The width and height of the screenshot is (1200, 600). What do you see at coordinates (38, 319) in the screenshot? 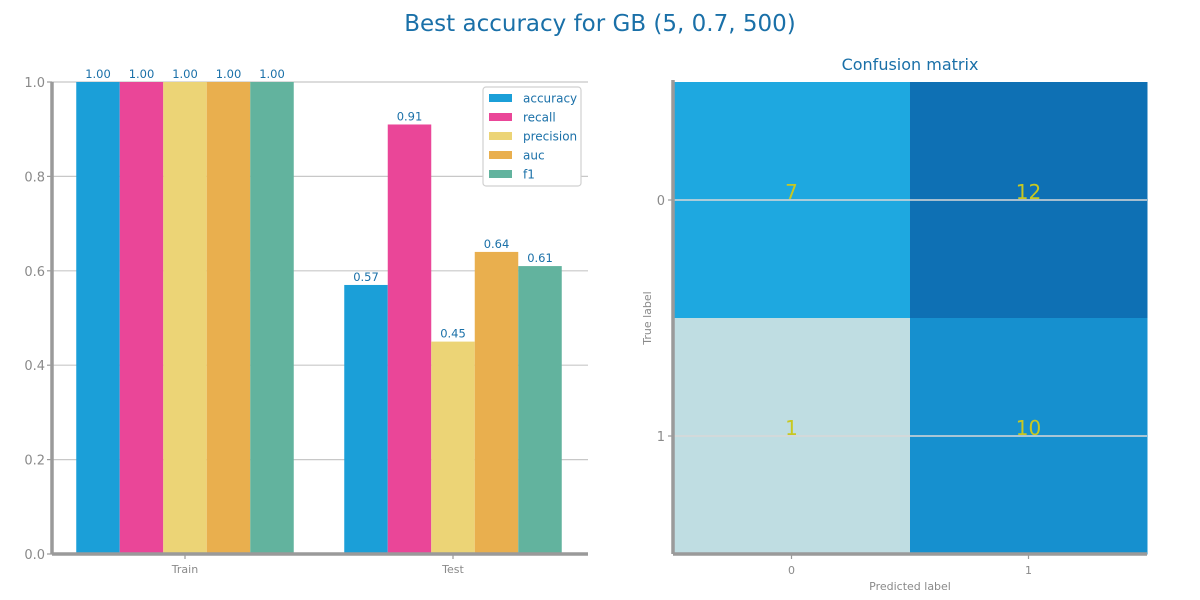
I see `bar-chart-y-ticks: 0.0 0.2 0.4 0.6 0.8 1.0` at bounding box center [38, 319].